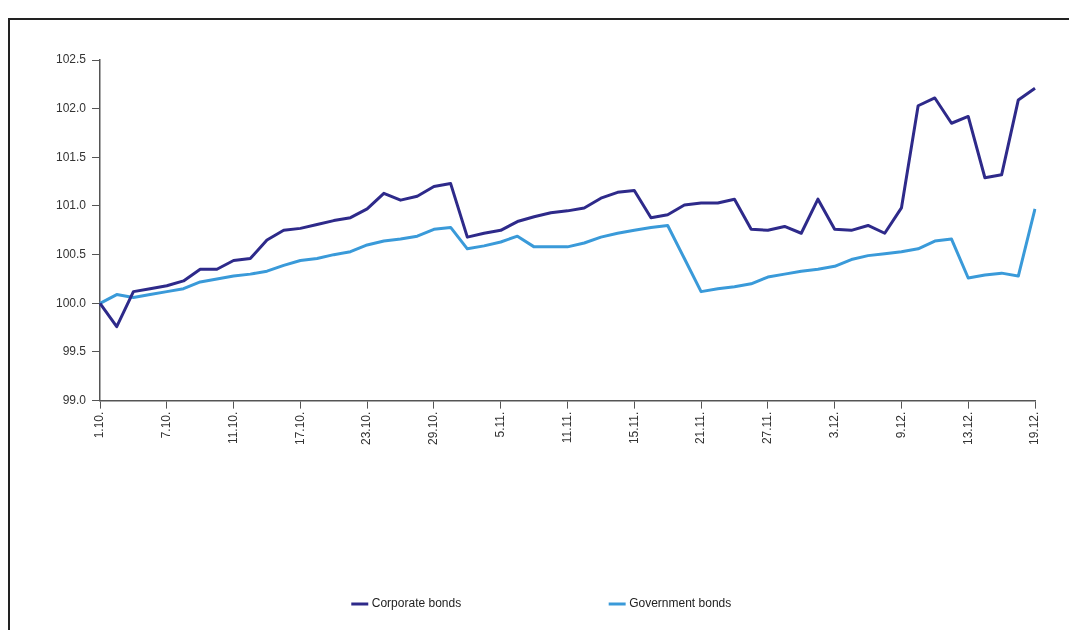  What do you see at coordinates (900, 425) in the screenshot?
I see `x-tick-label: 9.12.` at bounding box center [900, 425].